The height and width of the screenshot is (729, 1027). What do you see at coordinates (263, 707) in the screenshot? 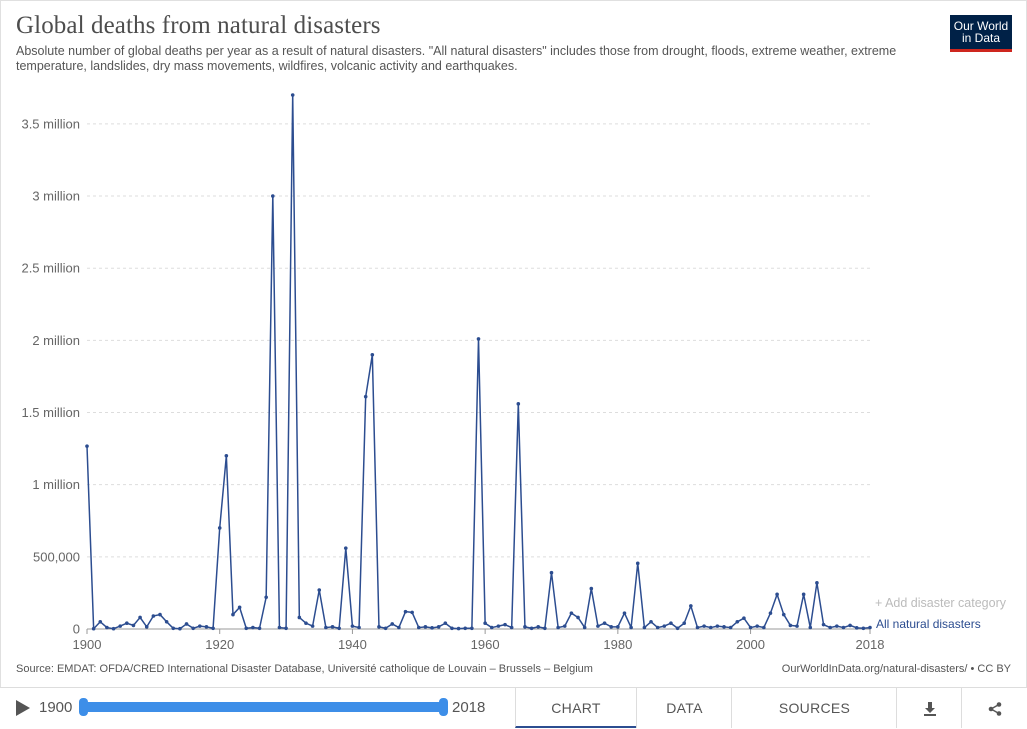
I see `timeline-slider` at bounding box center [263, 707].